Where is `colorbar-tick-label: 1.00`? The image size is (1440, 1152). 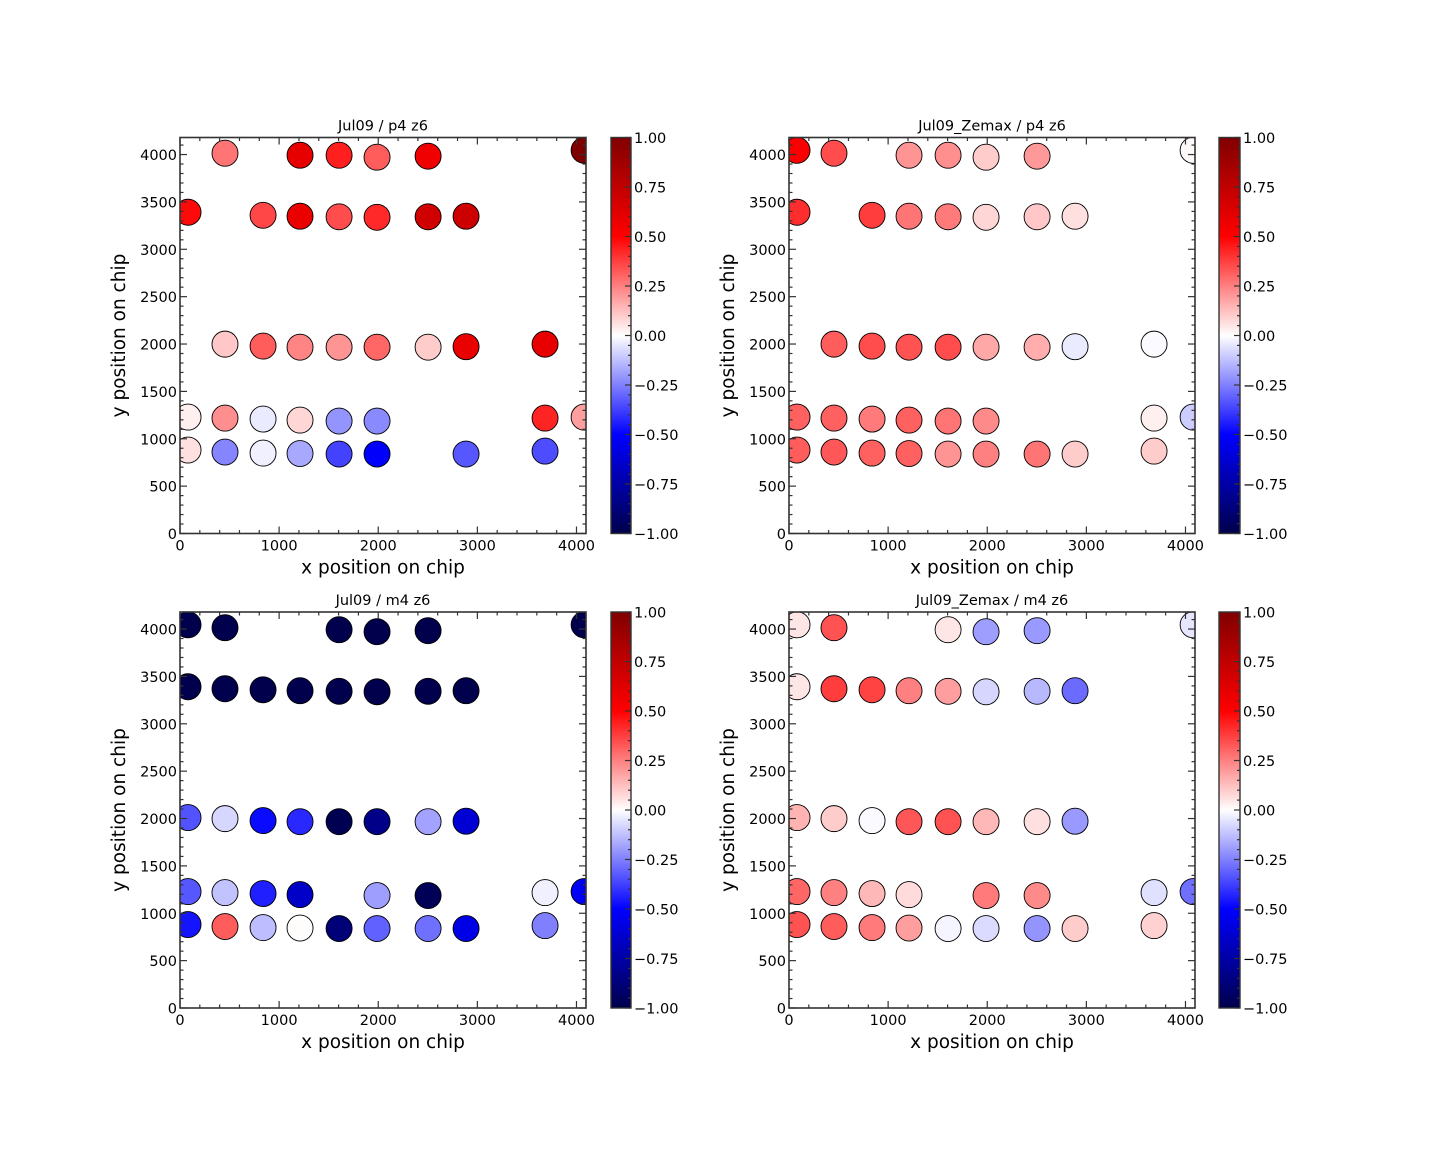
colorbar-tick-label: 1.00 is located at coordinates (650, 614).